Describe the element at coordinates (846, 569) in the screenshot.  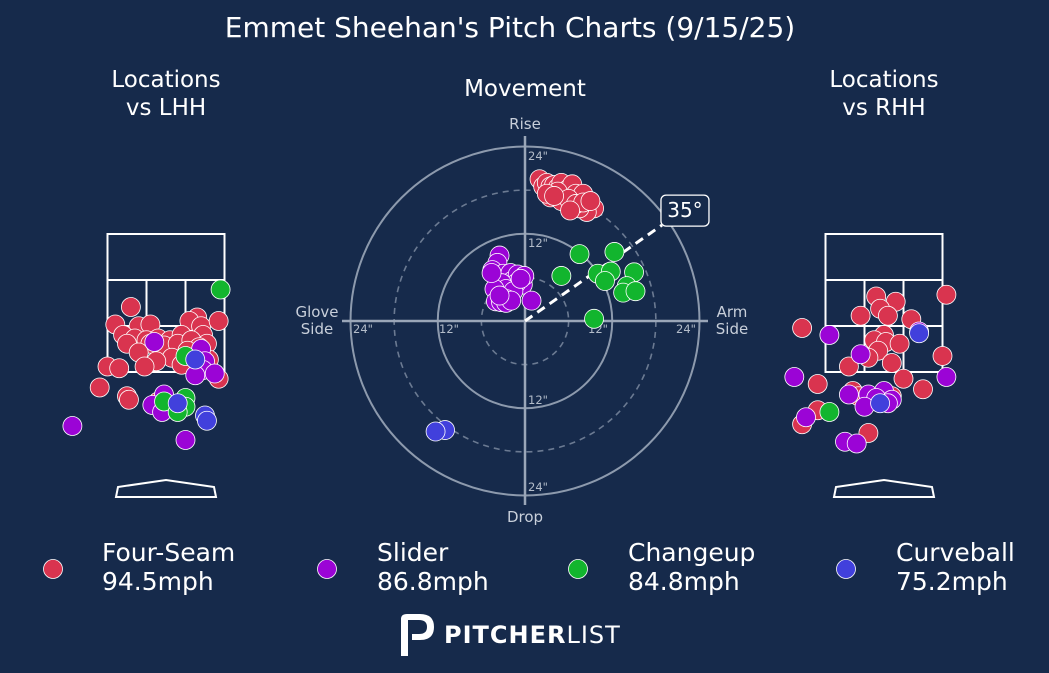
I see `legend-marker-curveball` at that location.